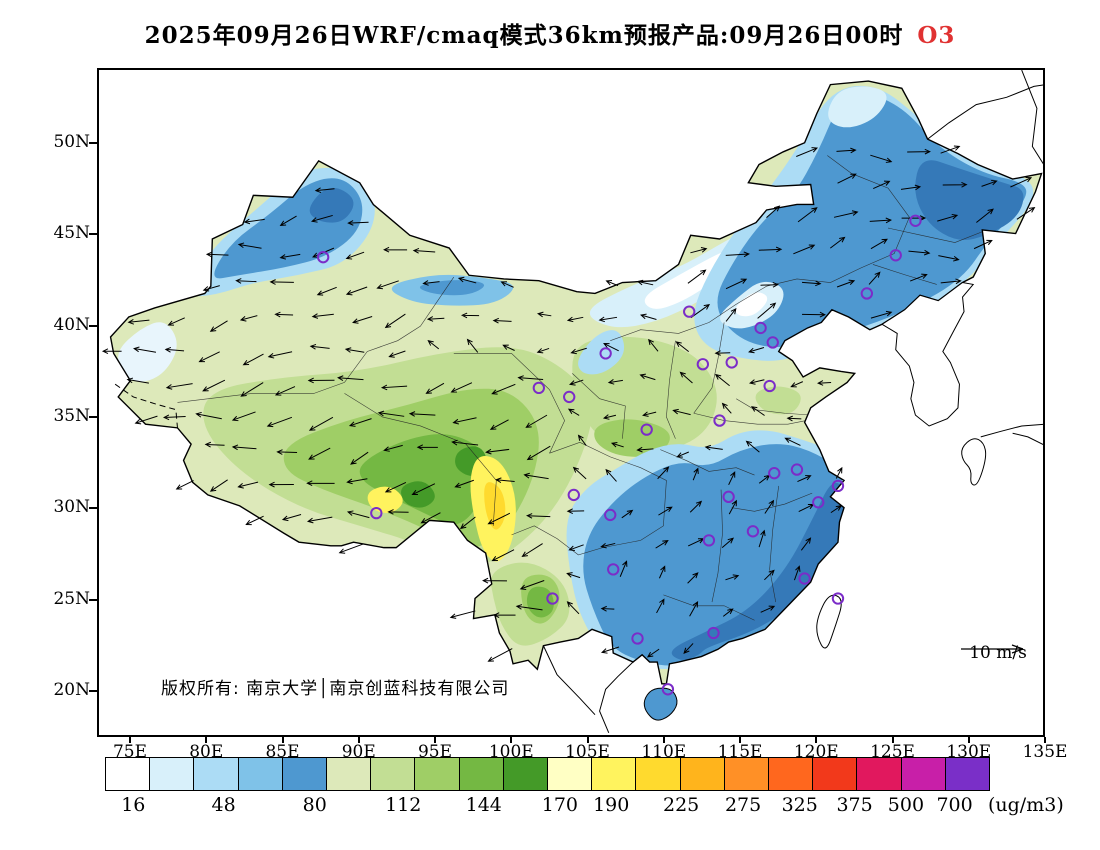  What do you see at coordinates (71, 507) in the screenshot?
I see `lat-tick-label: 30N` at bounding box center [71, 507].